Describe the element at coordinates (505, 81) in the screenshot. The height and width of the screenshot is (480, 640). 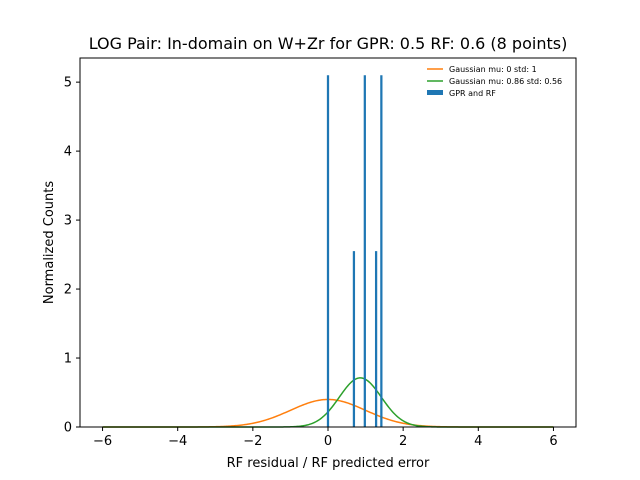
I see `legend-label: Gaussian mu: 0.86 std: 0.56` at that location.